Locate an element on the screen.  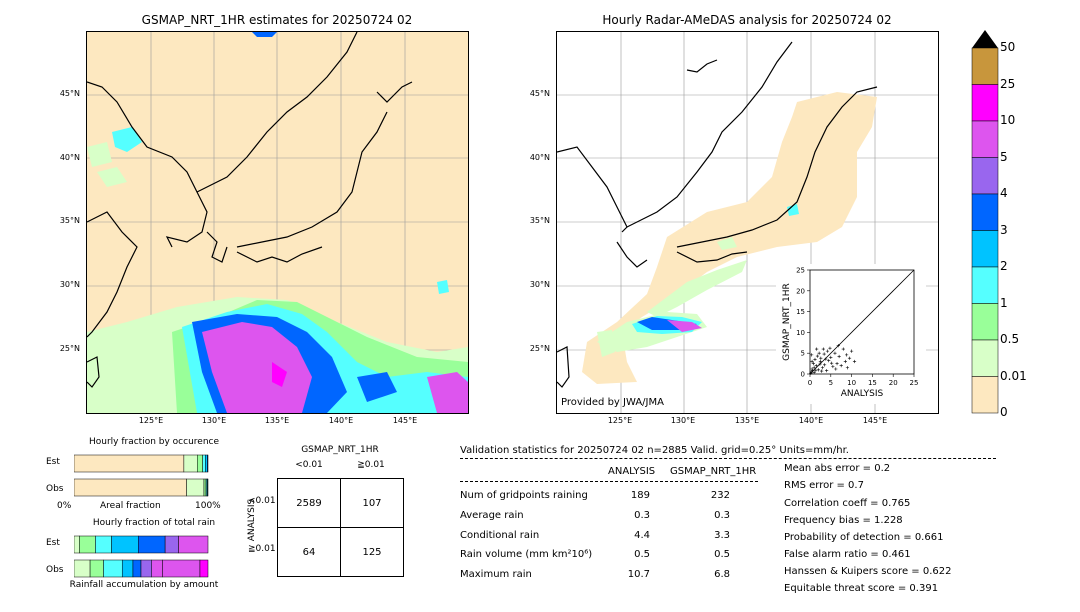
occurrence-chart is located at coordinates (141, 475).